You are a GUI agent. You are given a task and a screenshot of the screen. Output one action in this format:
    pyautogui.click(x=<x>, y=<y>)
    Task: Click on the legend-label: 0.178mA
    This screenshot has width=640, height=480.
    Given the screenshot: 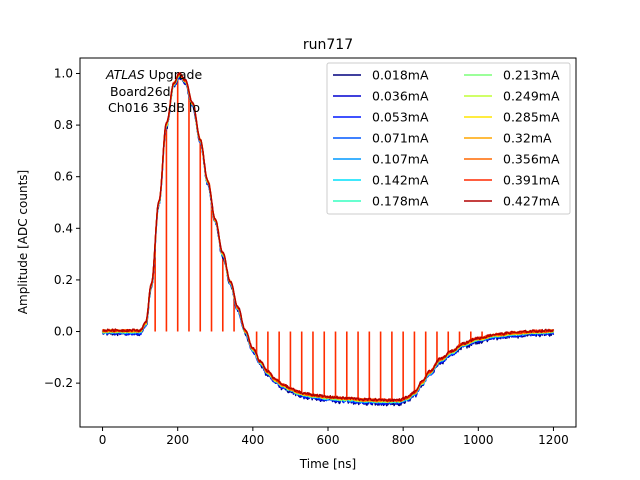 What is the action you would take?
    pyautogui.click(x=400, y=201)
    